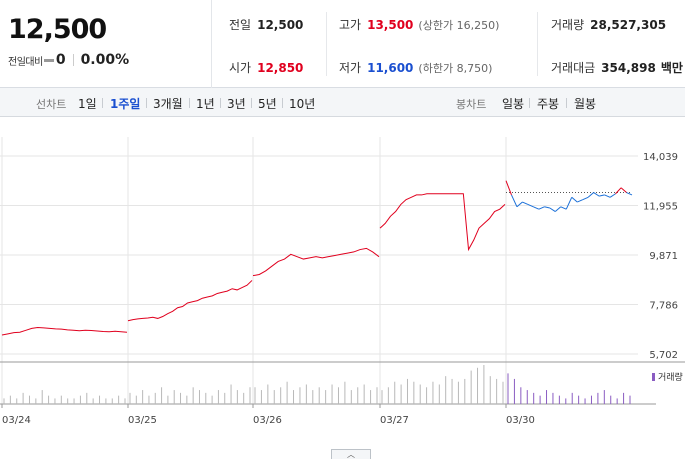 Image resolution: width=685 pixels, height=459 pixels. Describe the element at coordinates (240, 25) in the screenshot. I see `prev-label: 전일` at that location.